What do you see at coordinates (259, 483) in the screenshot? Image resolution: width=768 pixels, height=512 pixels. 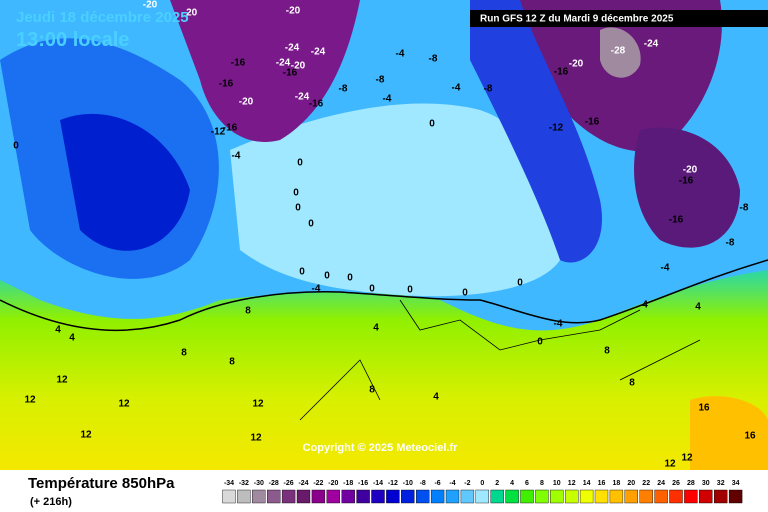 I see `legend-label: -30` at bounding box center [259, 483].